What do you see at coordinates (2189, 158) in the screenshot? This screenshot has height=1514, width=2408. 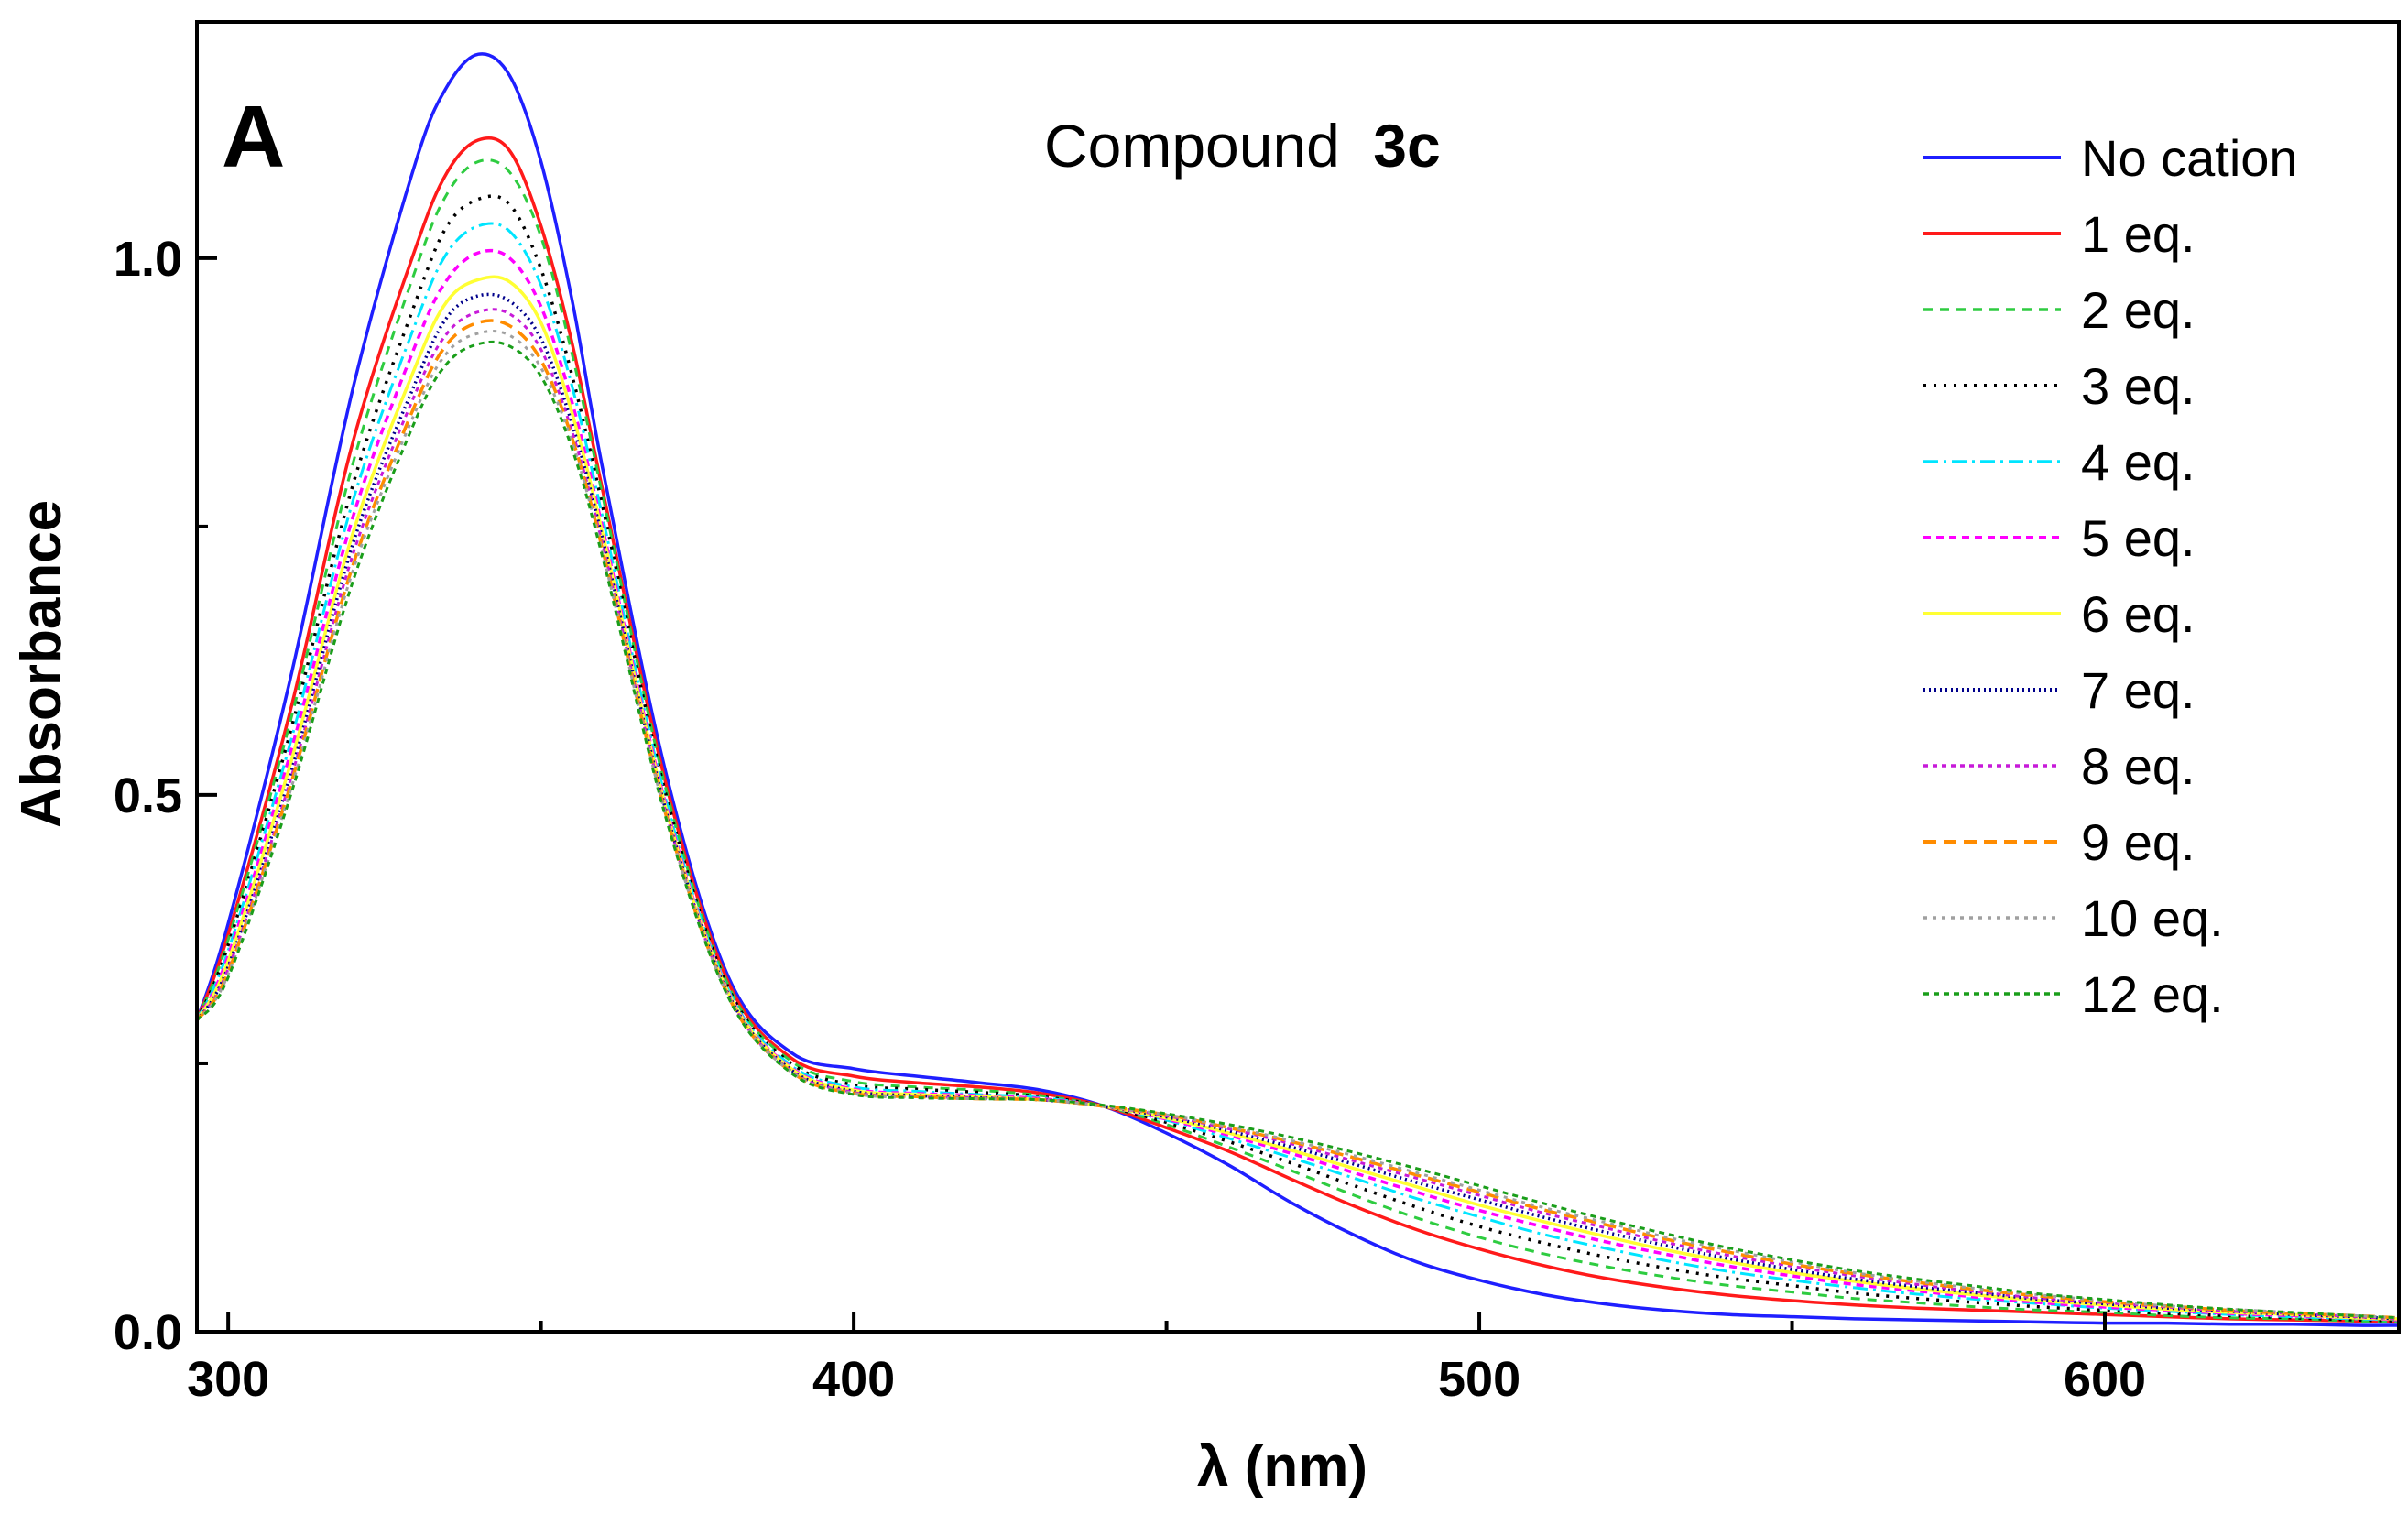 I see `legend-label: No cation` at bounding box center [2189, 158].